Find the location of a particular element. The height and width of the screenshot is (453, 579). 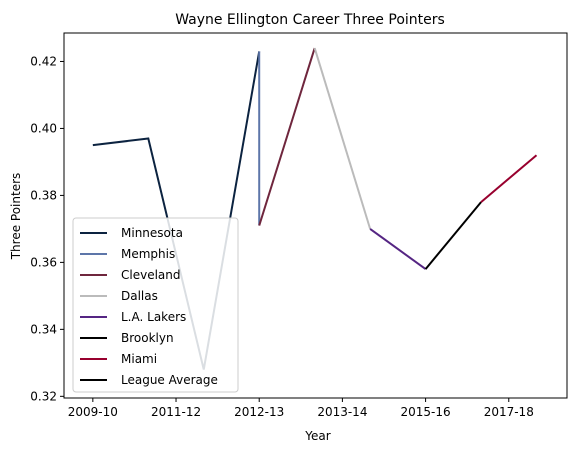

x-tick-label: 2012-13 is located at coordinates (259, 412).